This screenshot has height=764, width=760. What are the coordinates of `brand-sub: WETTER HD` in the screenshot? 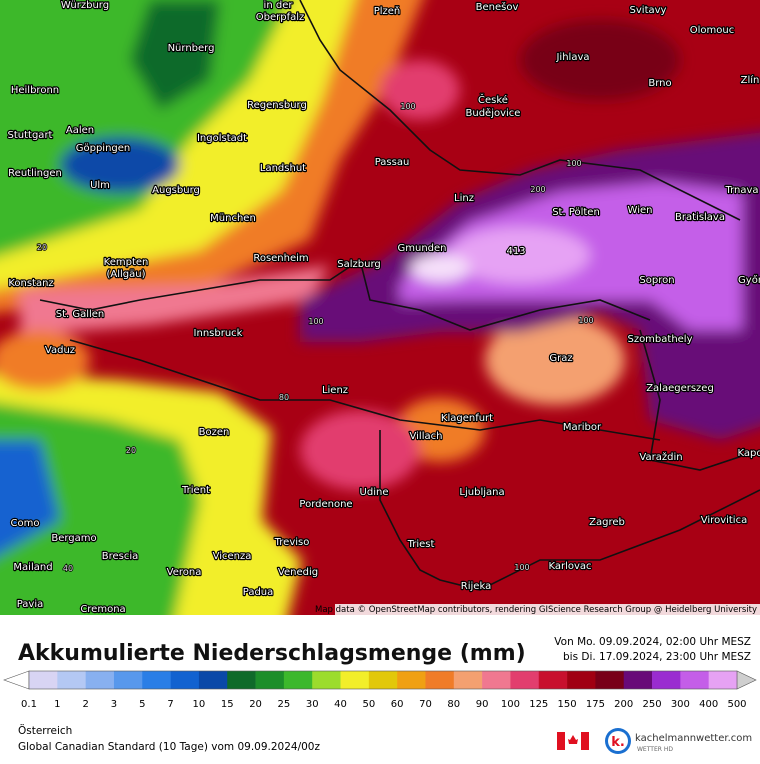 It's located at (655, 749).